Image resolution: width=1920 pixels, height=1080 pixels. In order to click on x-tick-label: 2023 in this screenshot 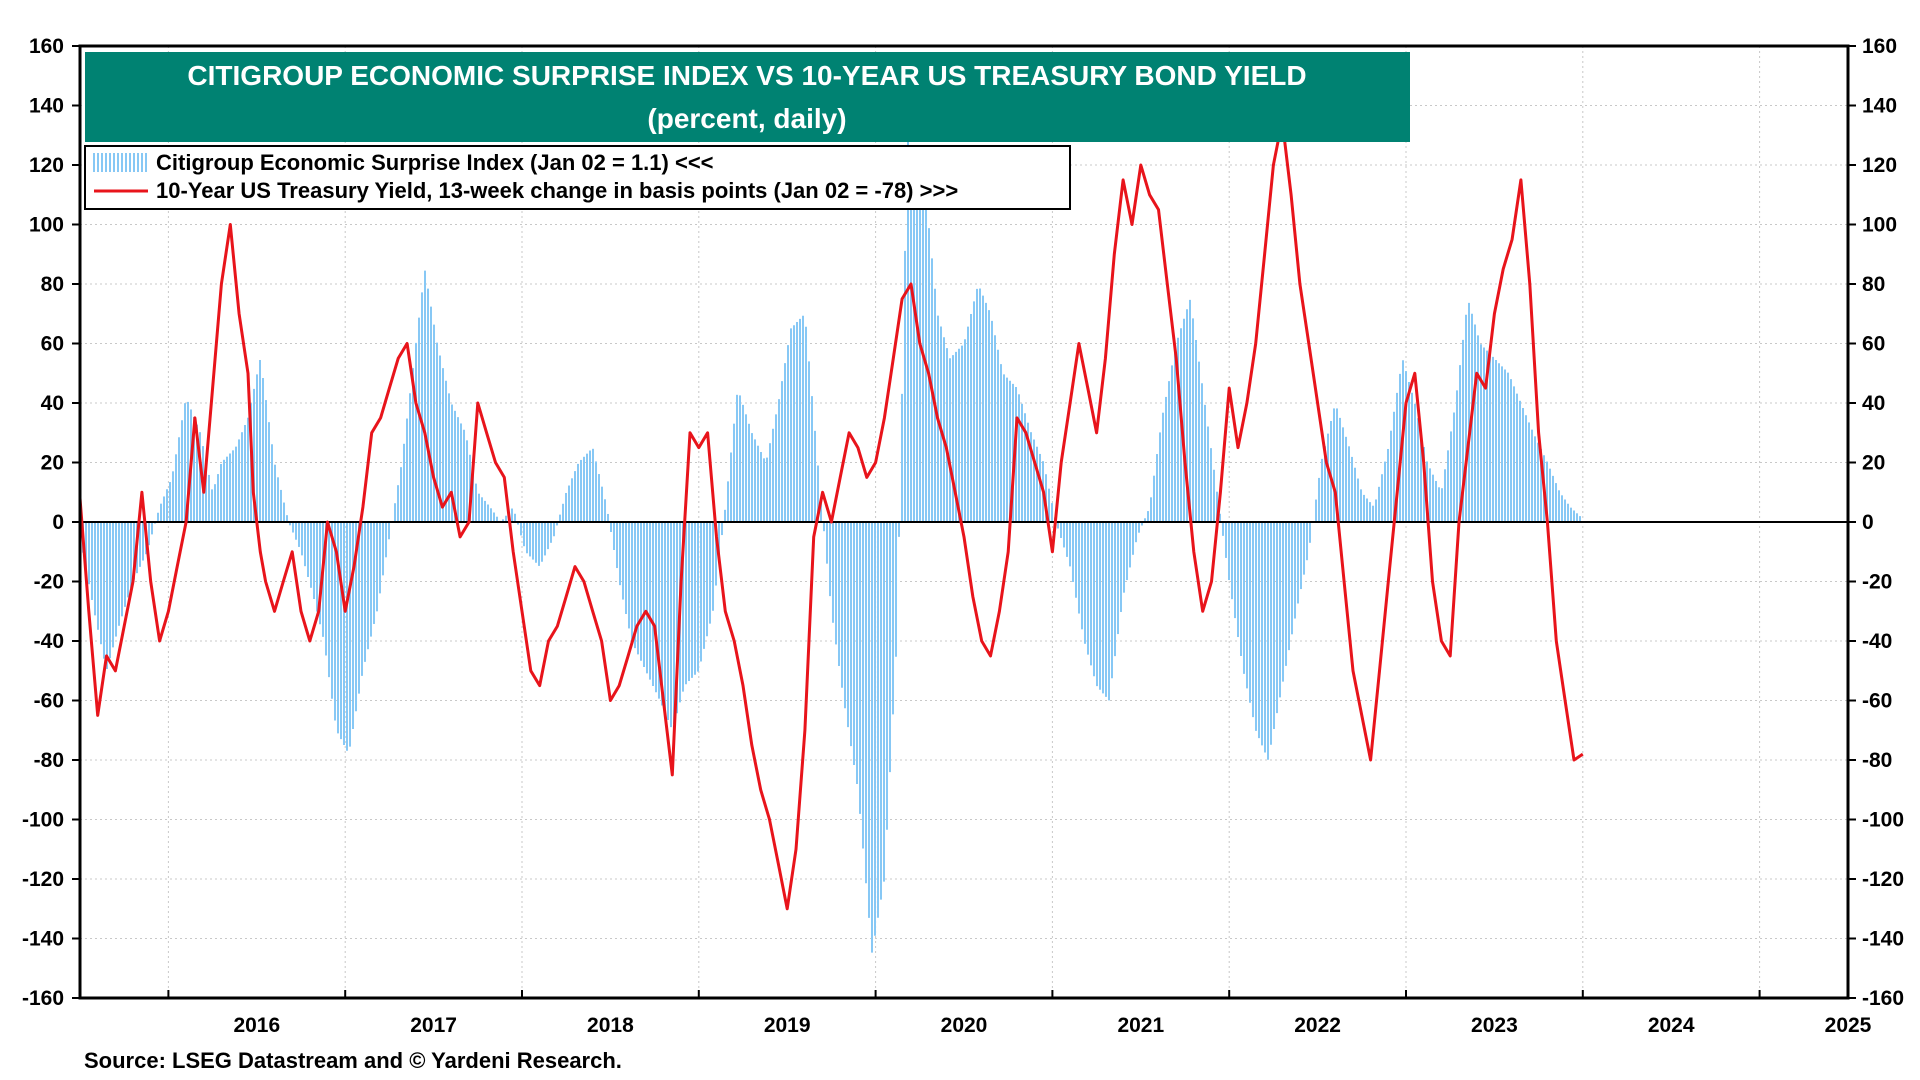, I will do `click(1494, 1025)`.